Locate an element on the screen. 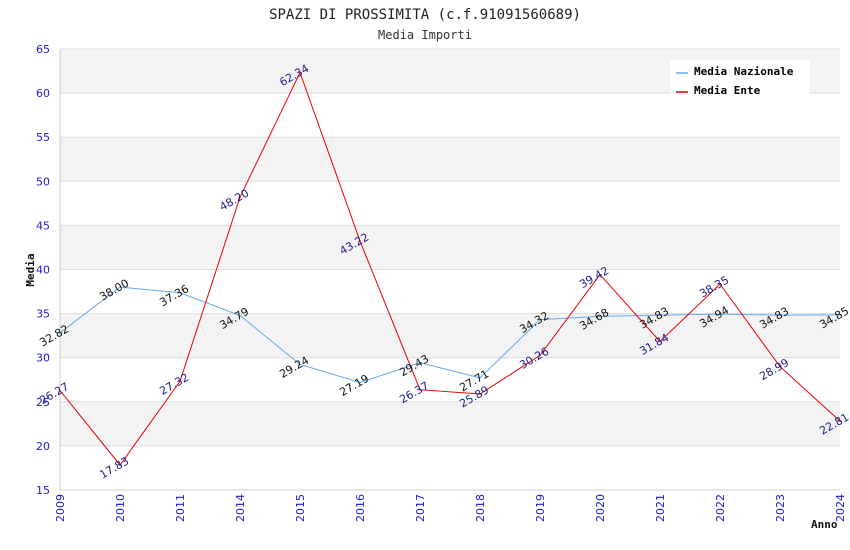  y-tick-label: 25 is located at coordinates (43, 402).